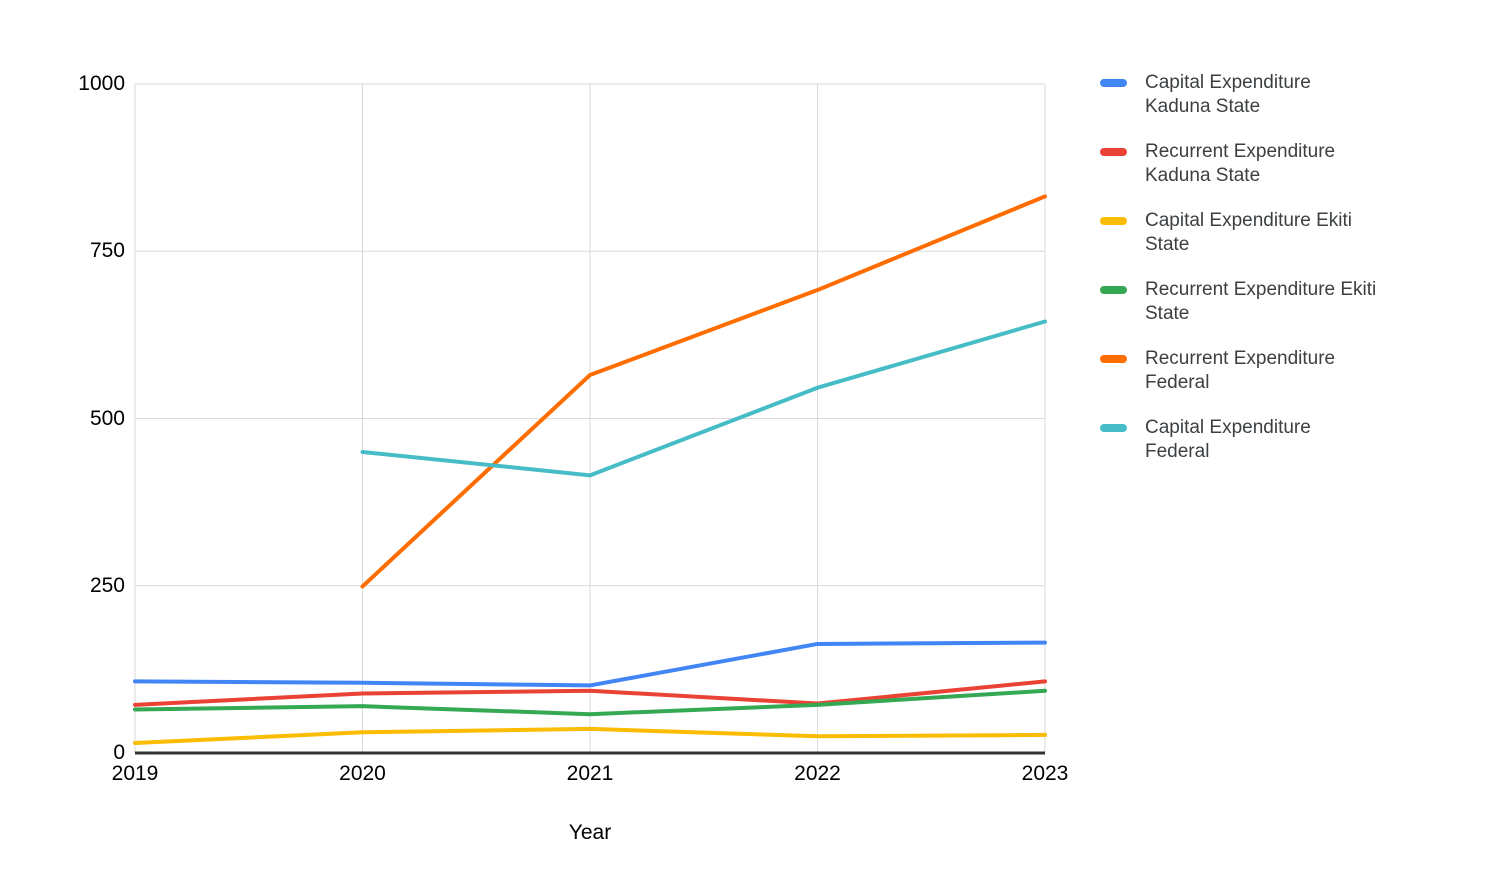 This screenshot has width=1499, height=878. I want to click on legend-label: Capital Expenditure Kaduna State, so click(1228, 94).